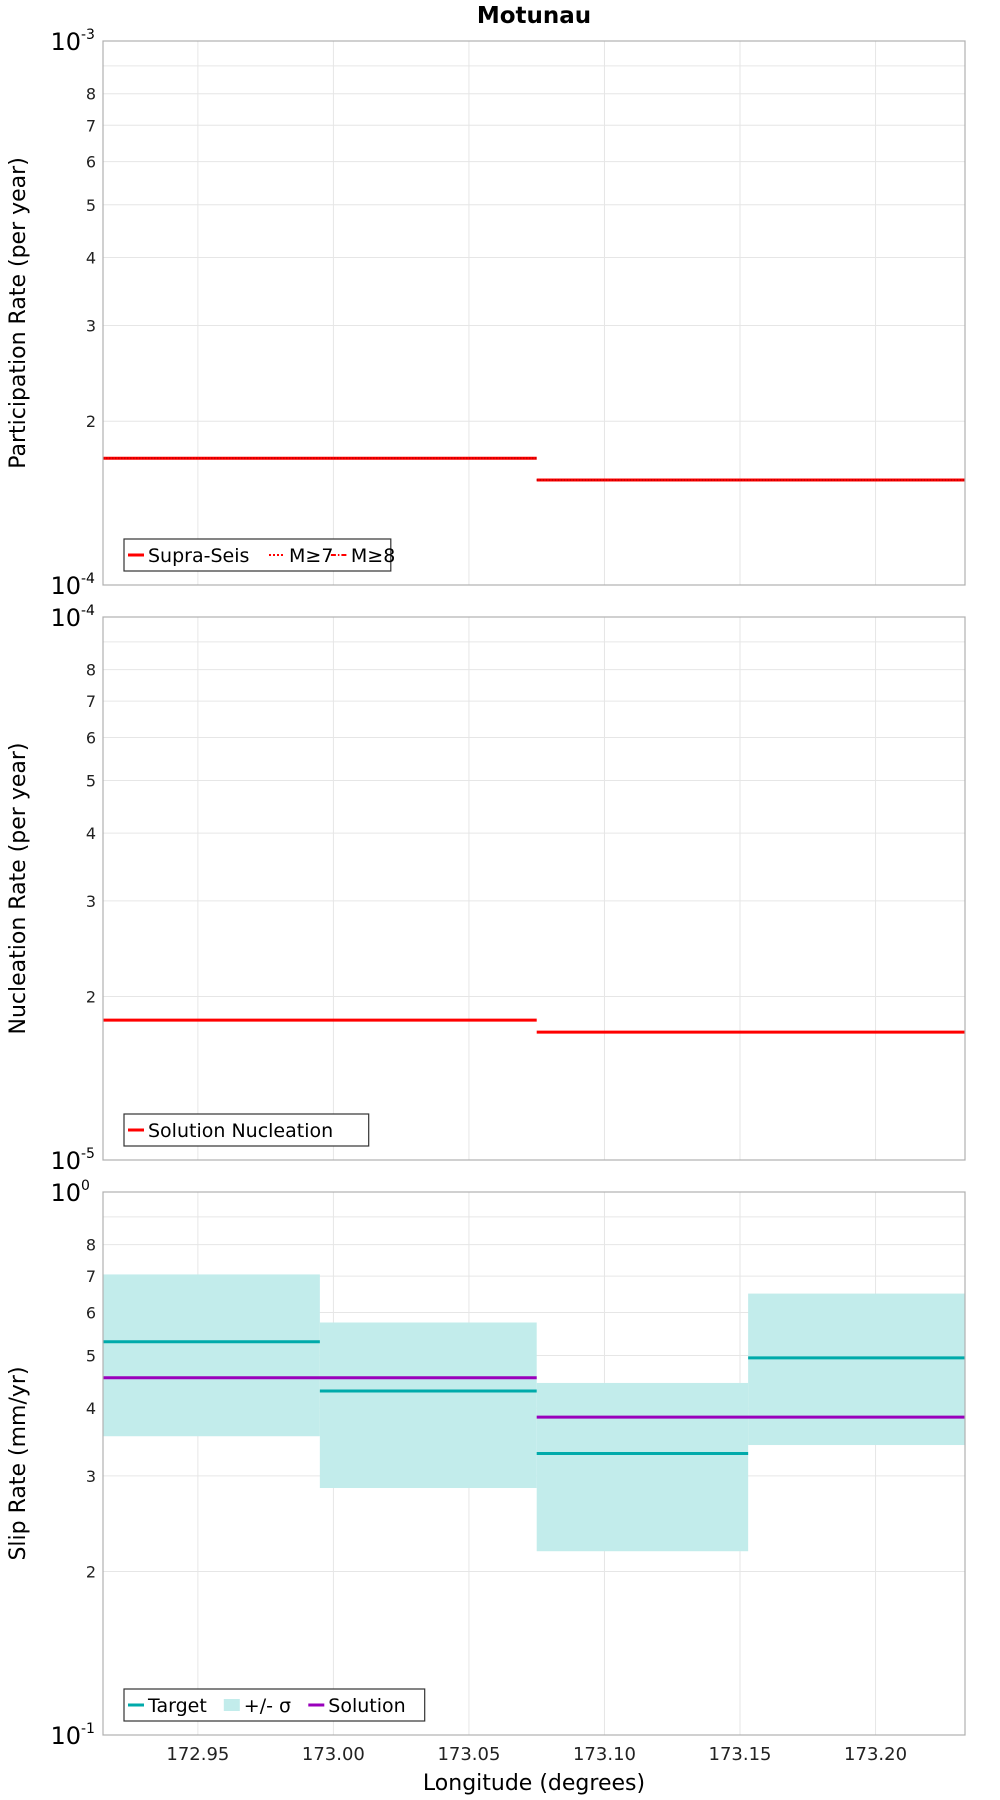 Image resolution: width=1000 pixels, height=1800 pixels. I want to click on panel-3-ytick-label-7: 7, so click(91, 1276).